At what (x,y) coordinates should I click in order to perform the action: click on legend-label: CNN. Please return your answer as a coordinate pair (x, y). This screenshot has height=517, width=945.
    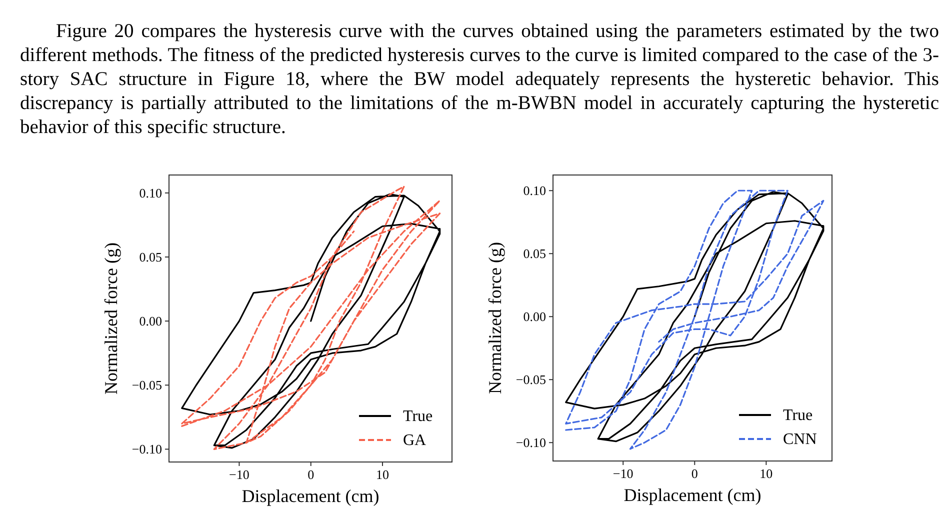
    Looking at the image, I should click on (800, 439).